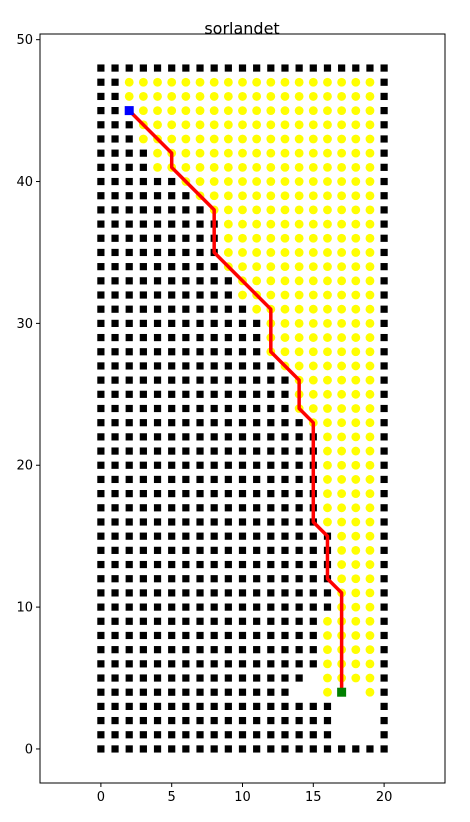 Image resolution: width=470 pixels, height=822 pixels. I want to click on y-tick-label: 50, so click(24, 40).